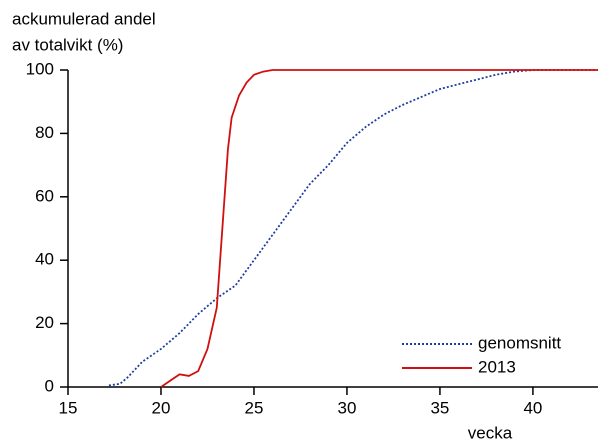  Describe the element at coordinates (49, 385) in the screenshot. I see `y-tick-label: 0` at that location.